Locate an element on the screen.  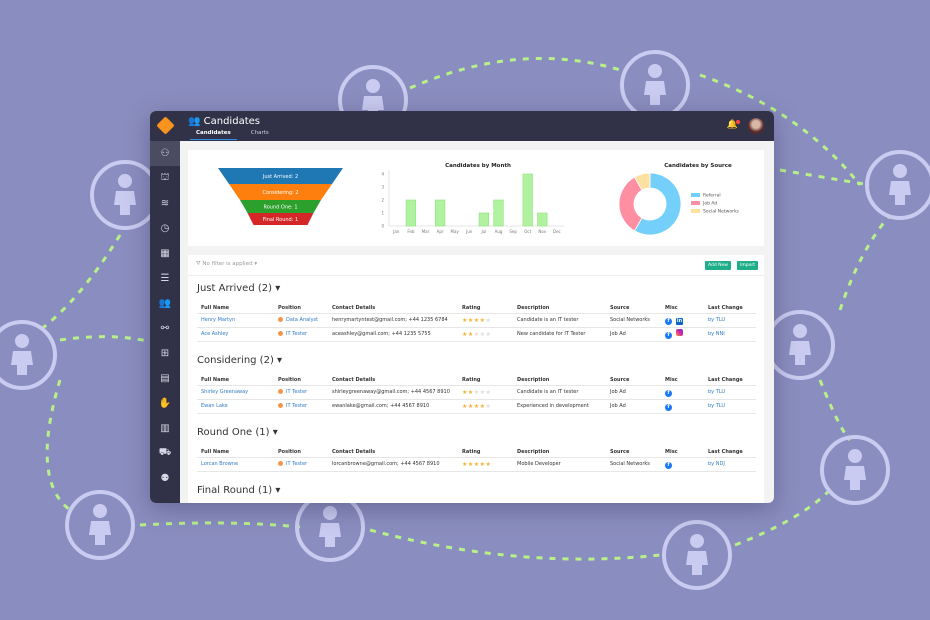
column-header: Last Change is located at coordinates (730, 308).